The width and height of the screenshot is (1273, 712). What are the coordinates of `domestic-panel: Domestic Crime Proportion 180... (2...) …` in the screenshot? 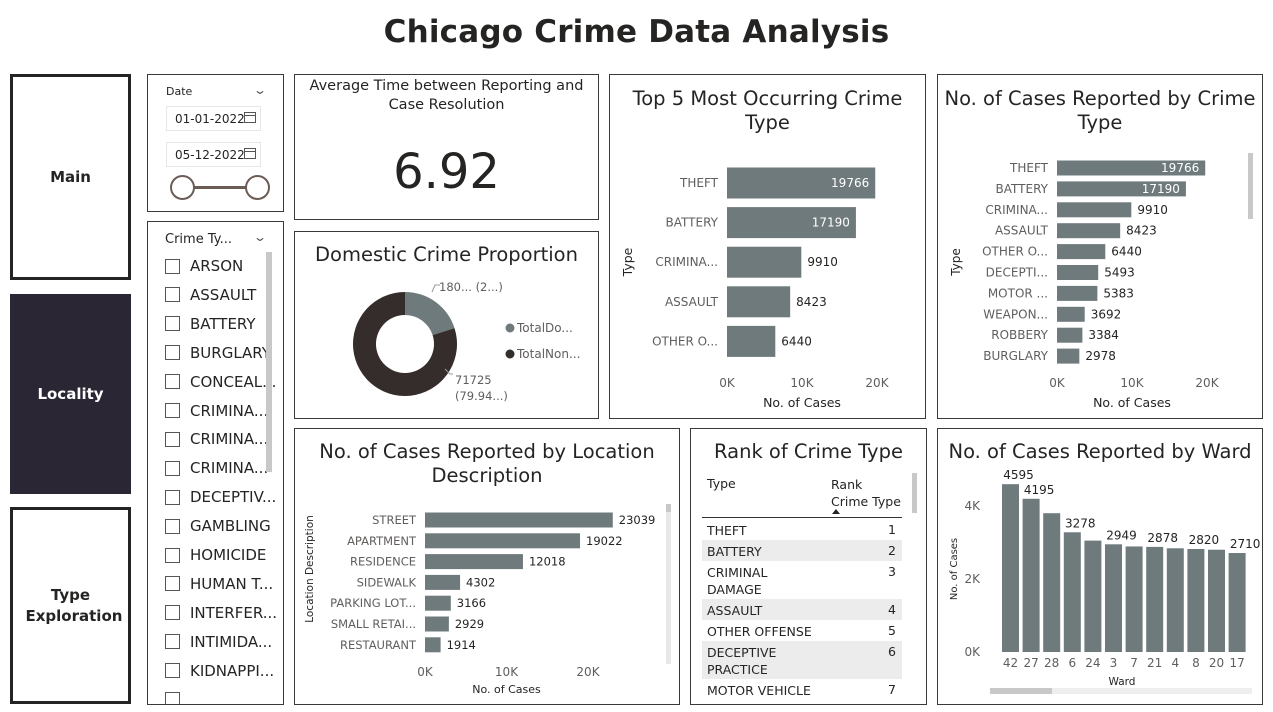 It's located at (446, 325).